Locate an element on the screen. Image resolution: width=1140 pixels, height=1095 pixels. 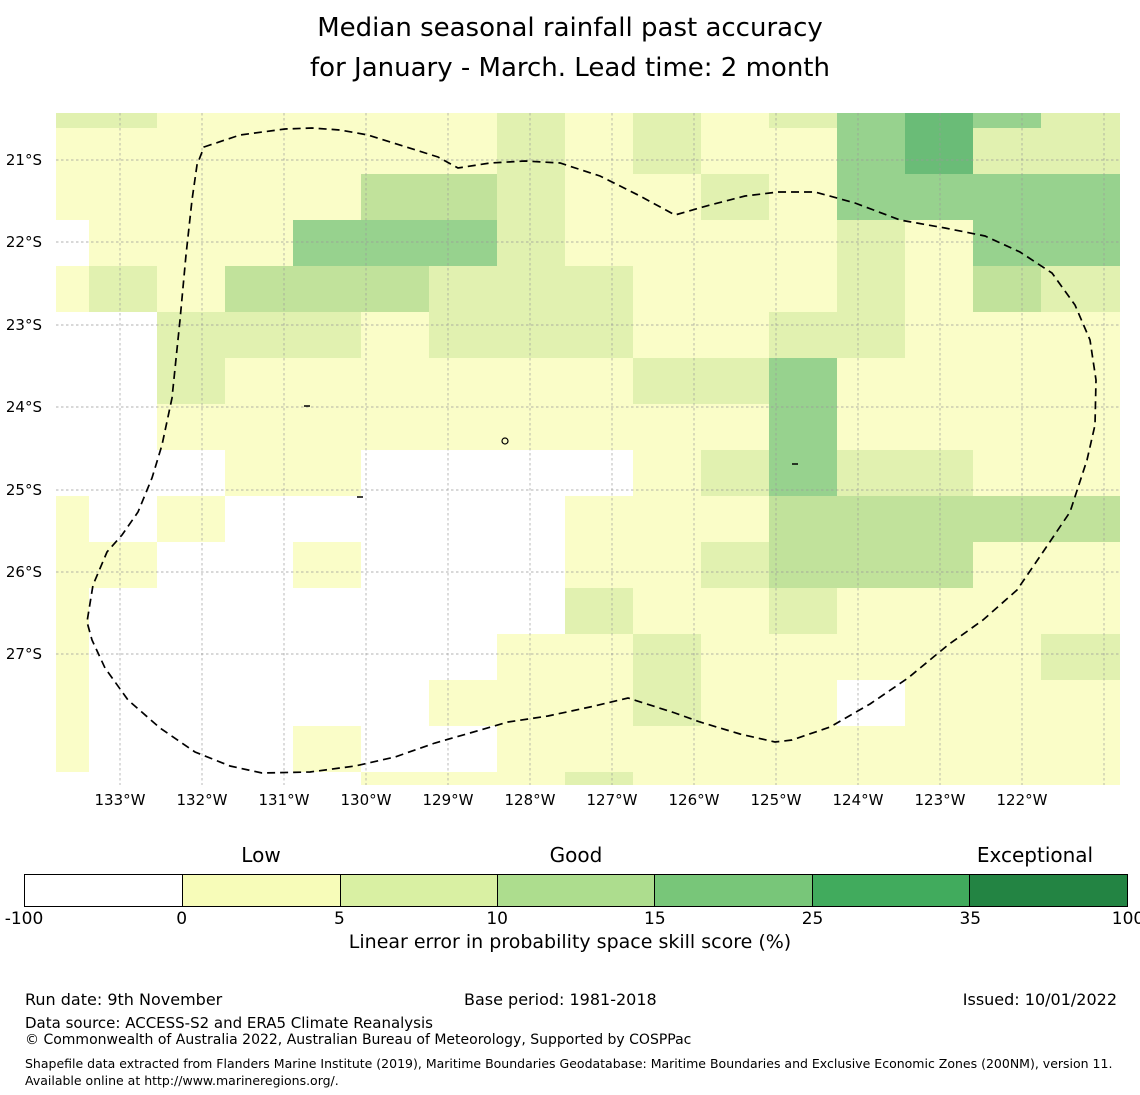
x-tick-label: 130°W is located at coordinates (366, 800).